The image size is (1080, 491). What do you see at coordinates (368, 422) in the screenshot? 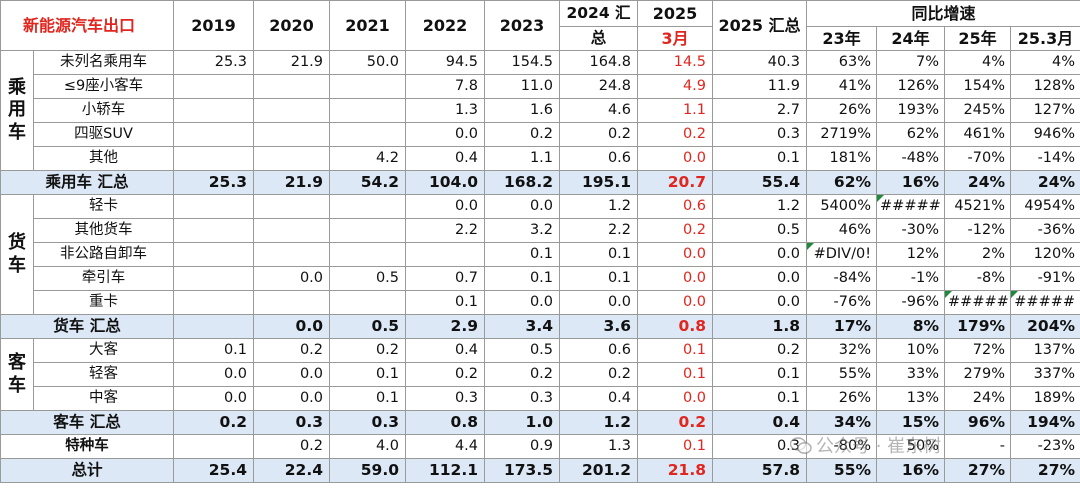
I see `value-cell: 0.3` at bounding box center [368, 422].